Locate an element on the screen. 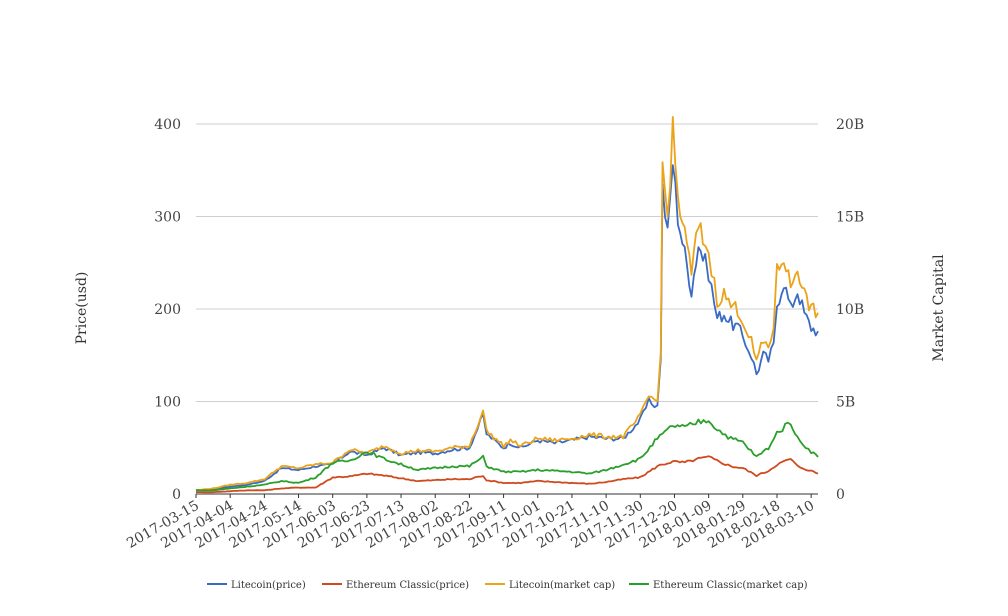 The height and width of the screenshot is (616, 1008). left-axis-ticks: 0 100 200 300 400 is located at coordinates (167, 310).